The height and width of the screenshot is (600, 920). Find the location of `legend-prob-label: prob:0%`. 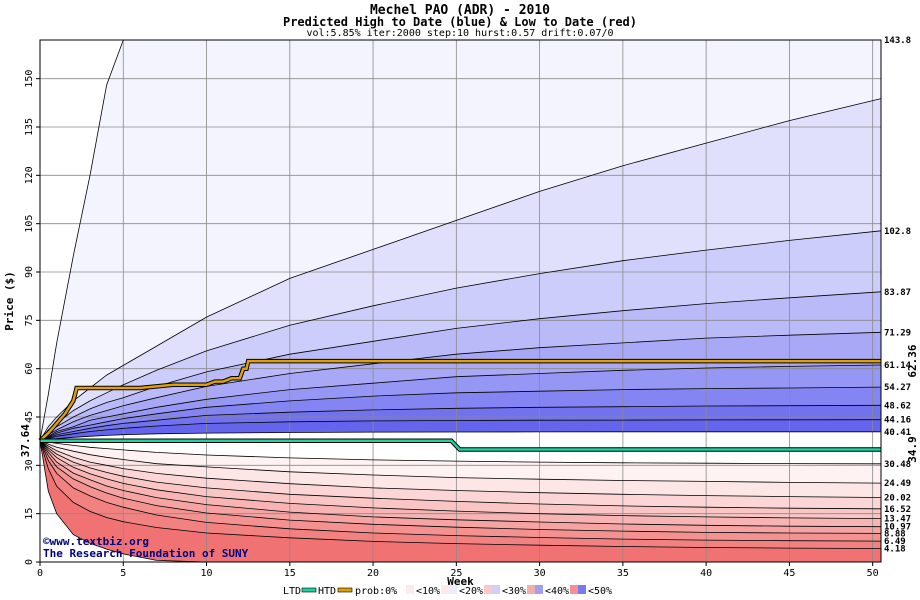

legend-prob-label: prob:0% is located at coordinates (376, 591).